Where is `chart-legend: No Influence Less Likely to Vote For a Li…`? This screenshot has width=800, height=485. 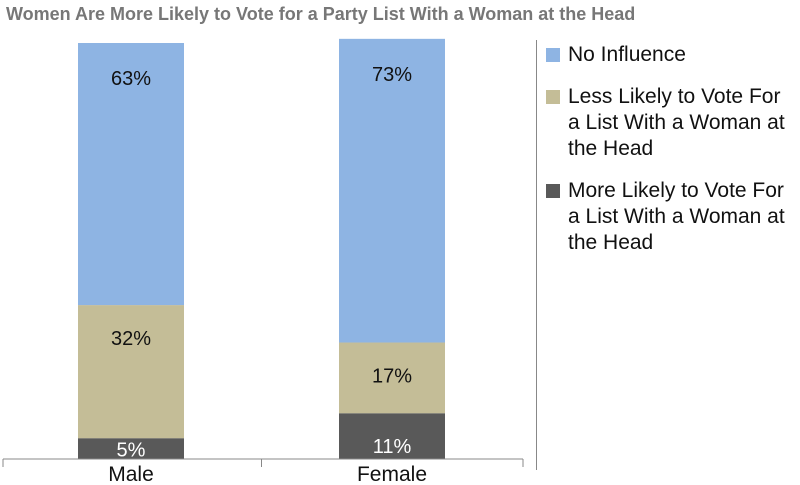
chart-legend: No Influence Less Likely to Vote For a Li… is located at coordinates (671, 157).